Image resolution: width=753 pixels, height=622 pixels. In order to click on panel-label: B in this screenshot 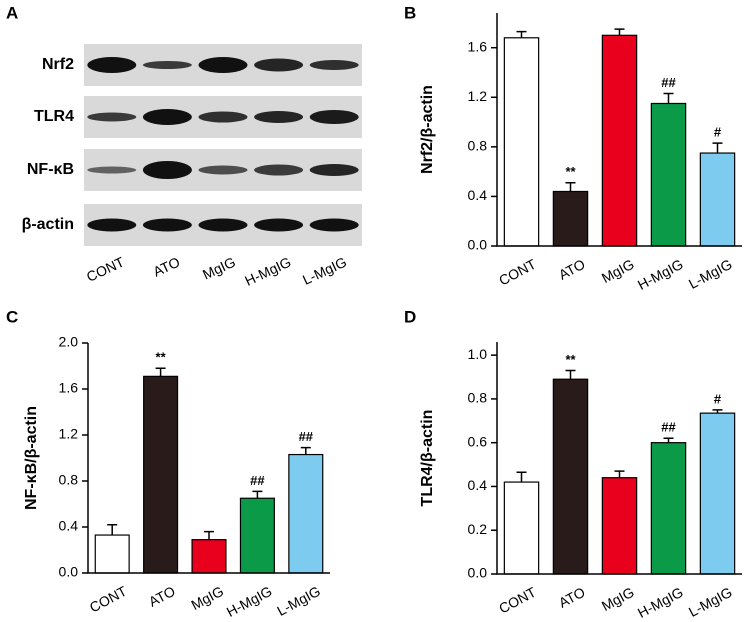, I will do `click(410, 12)`.